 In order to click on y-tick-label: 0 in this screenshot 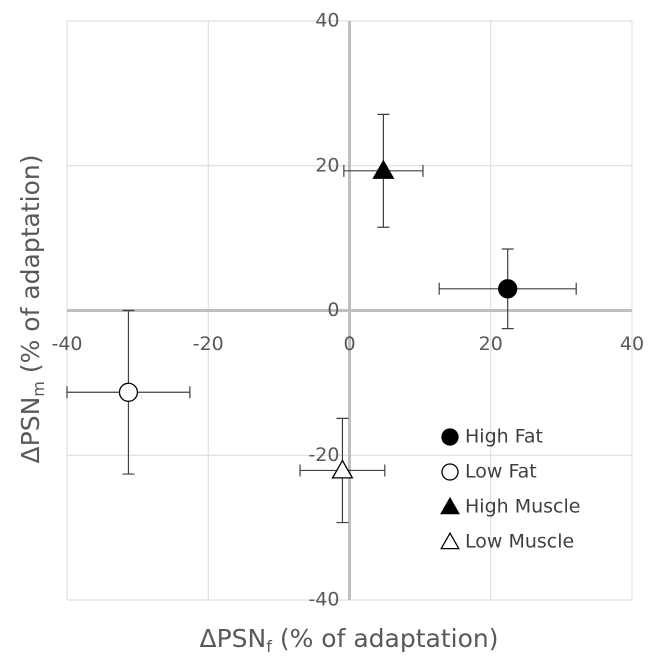, I will do `click(333, 310)`.